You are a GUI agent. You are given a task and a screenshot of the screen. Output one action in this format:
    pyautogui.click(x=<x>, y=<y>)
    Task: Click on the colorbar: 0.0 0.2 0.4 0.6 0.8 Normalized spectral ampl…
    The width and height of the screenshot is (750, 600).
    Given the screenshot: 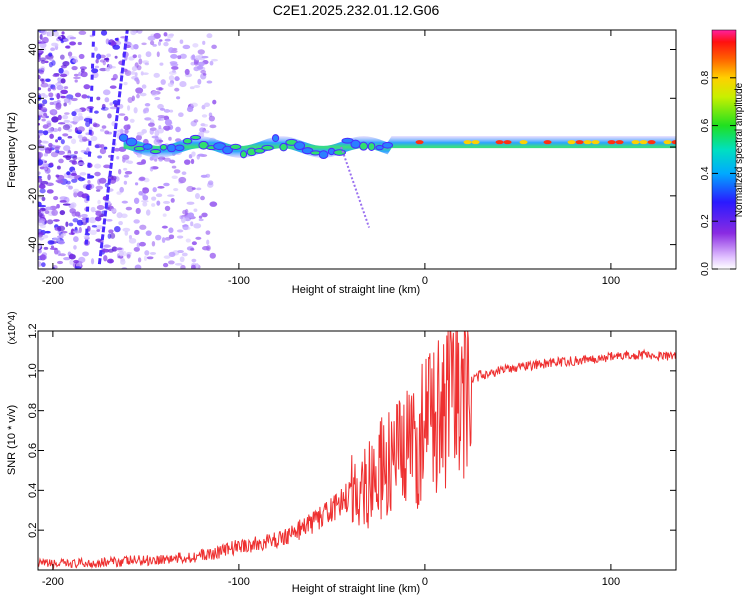 What is the action you would take?
    pyautogui.click(x=722, y=152)
    